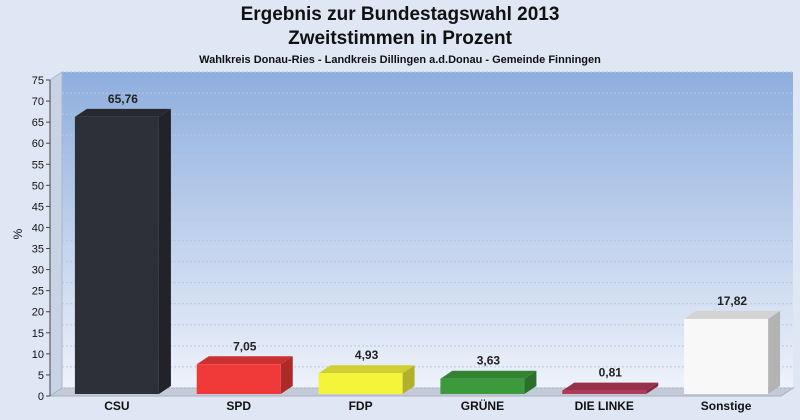 The height and width of the screenshot is (420, 800). Describe the element at coordinates (38, 250) in the screenshot. I see `y-tick-label: 35` at that location.